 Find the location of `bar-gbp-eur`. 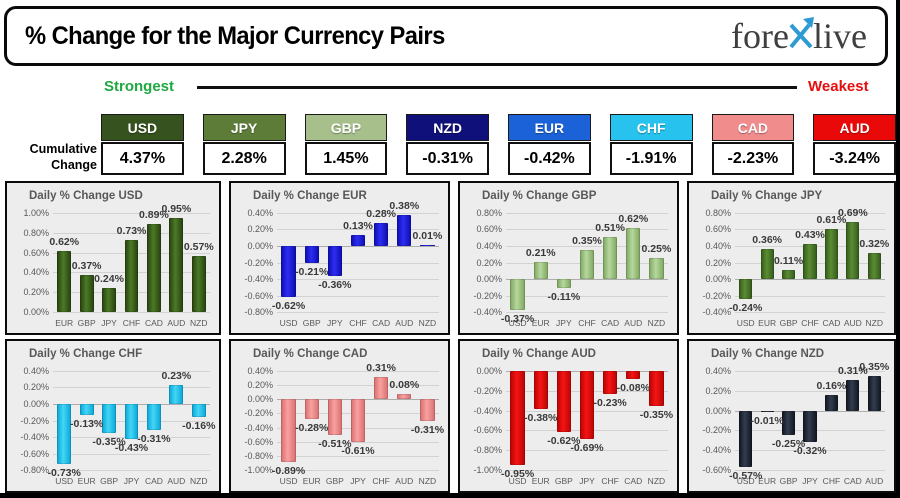

bar-gbp-eur is located at coordinates (540, 270).